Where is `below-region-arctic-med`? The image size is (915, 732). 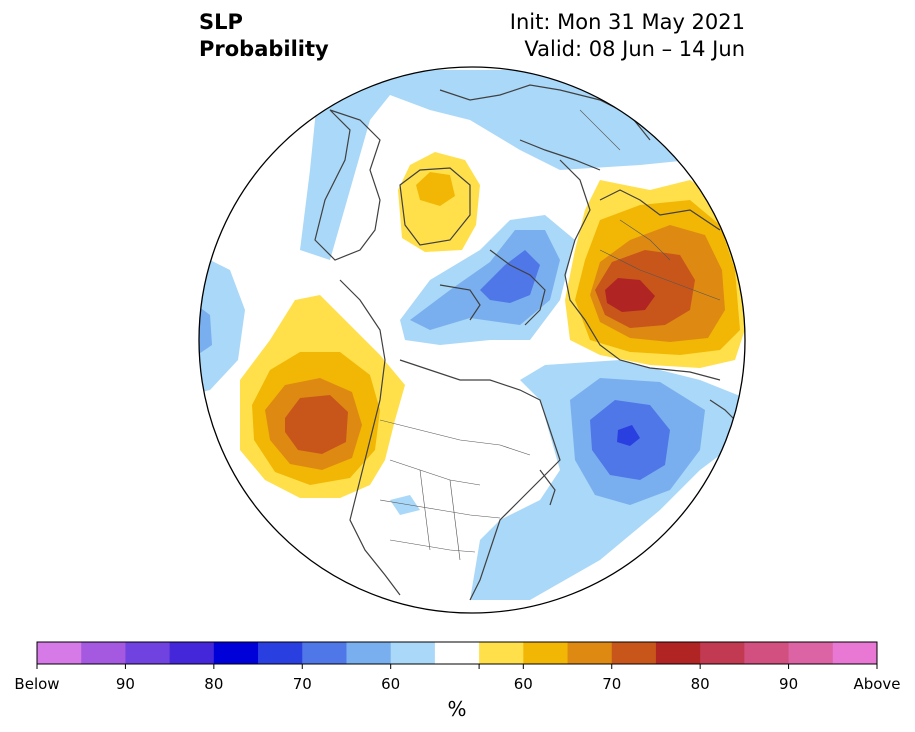 below-region-arctic-med is located at coordinates (510, 276).